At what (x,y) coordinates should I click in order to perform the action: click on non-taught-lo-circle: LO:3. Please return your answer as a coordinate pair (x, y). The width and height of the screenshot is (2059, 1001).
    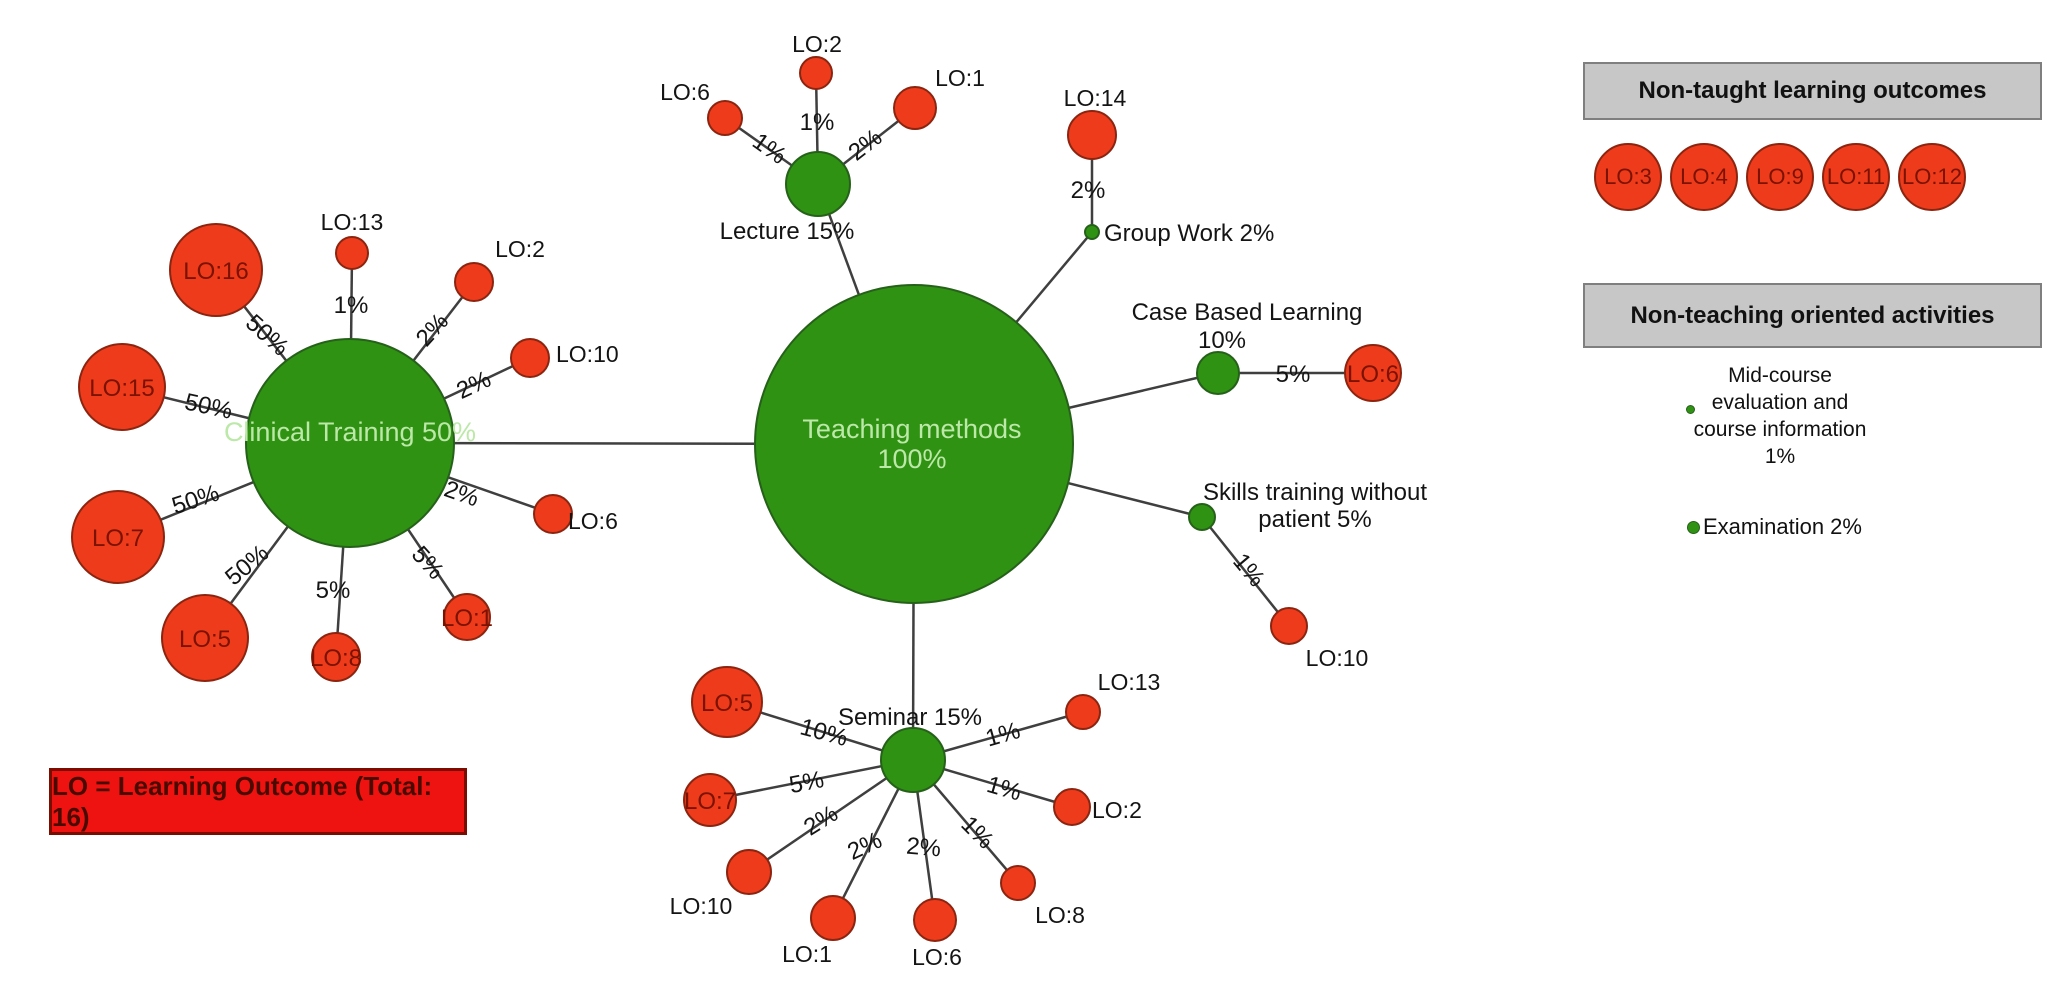
    Looking at the image, I should click on (1628, 177).